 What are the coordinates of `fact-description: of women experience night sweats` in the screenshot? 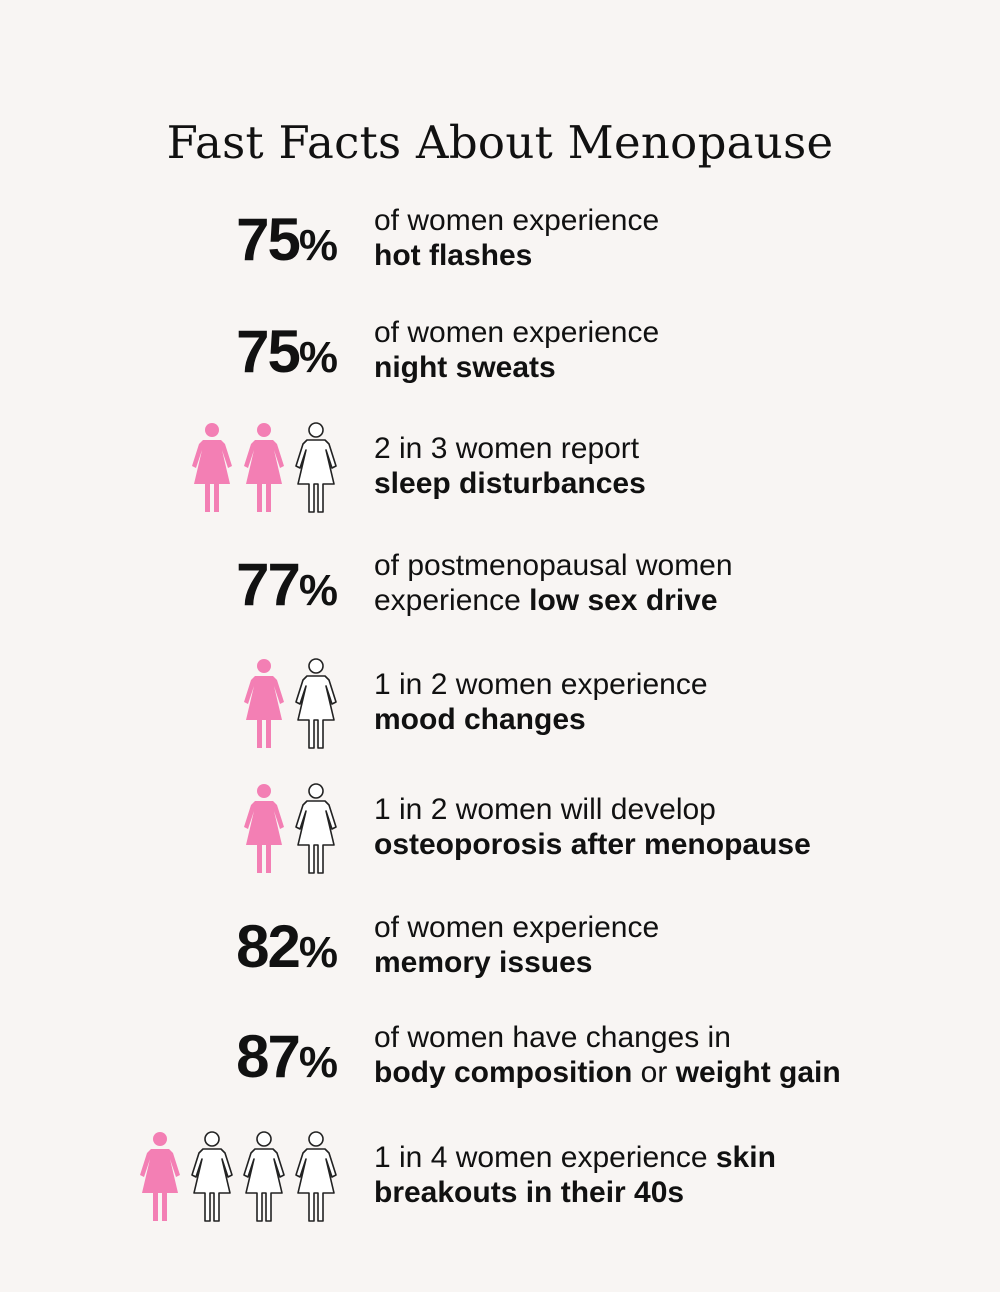 It's located at (516, 350).